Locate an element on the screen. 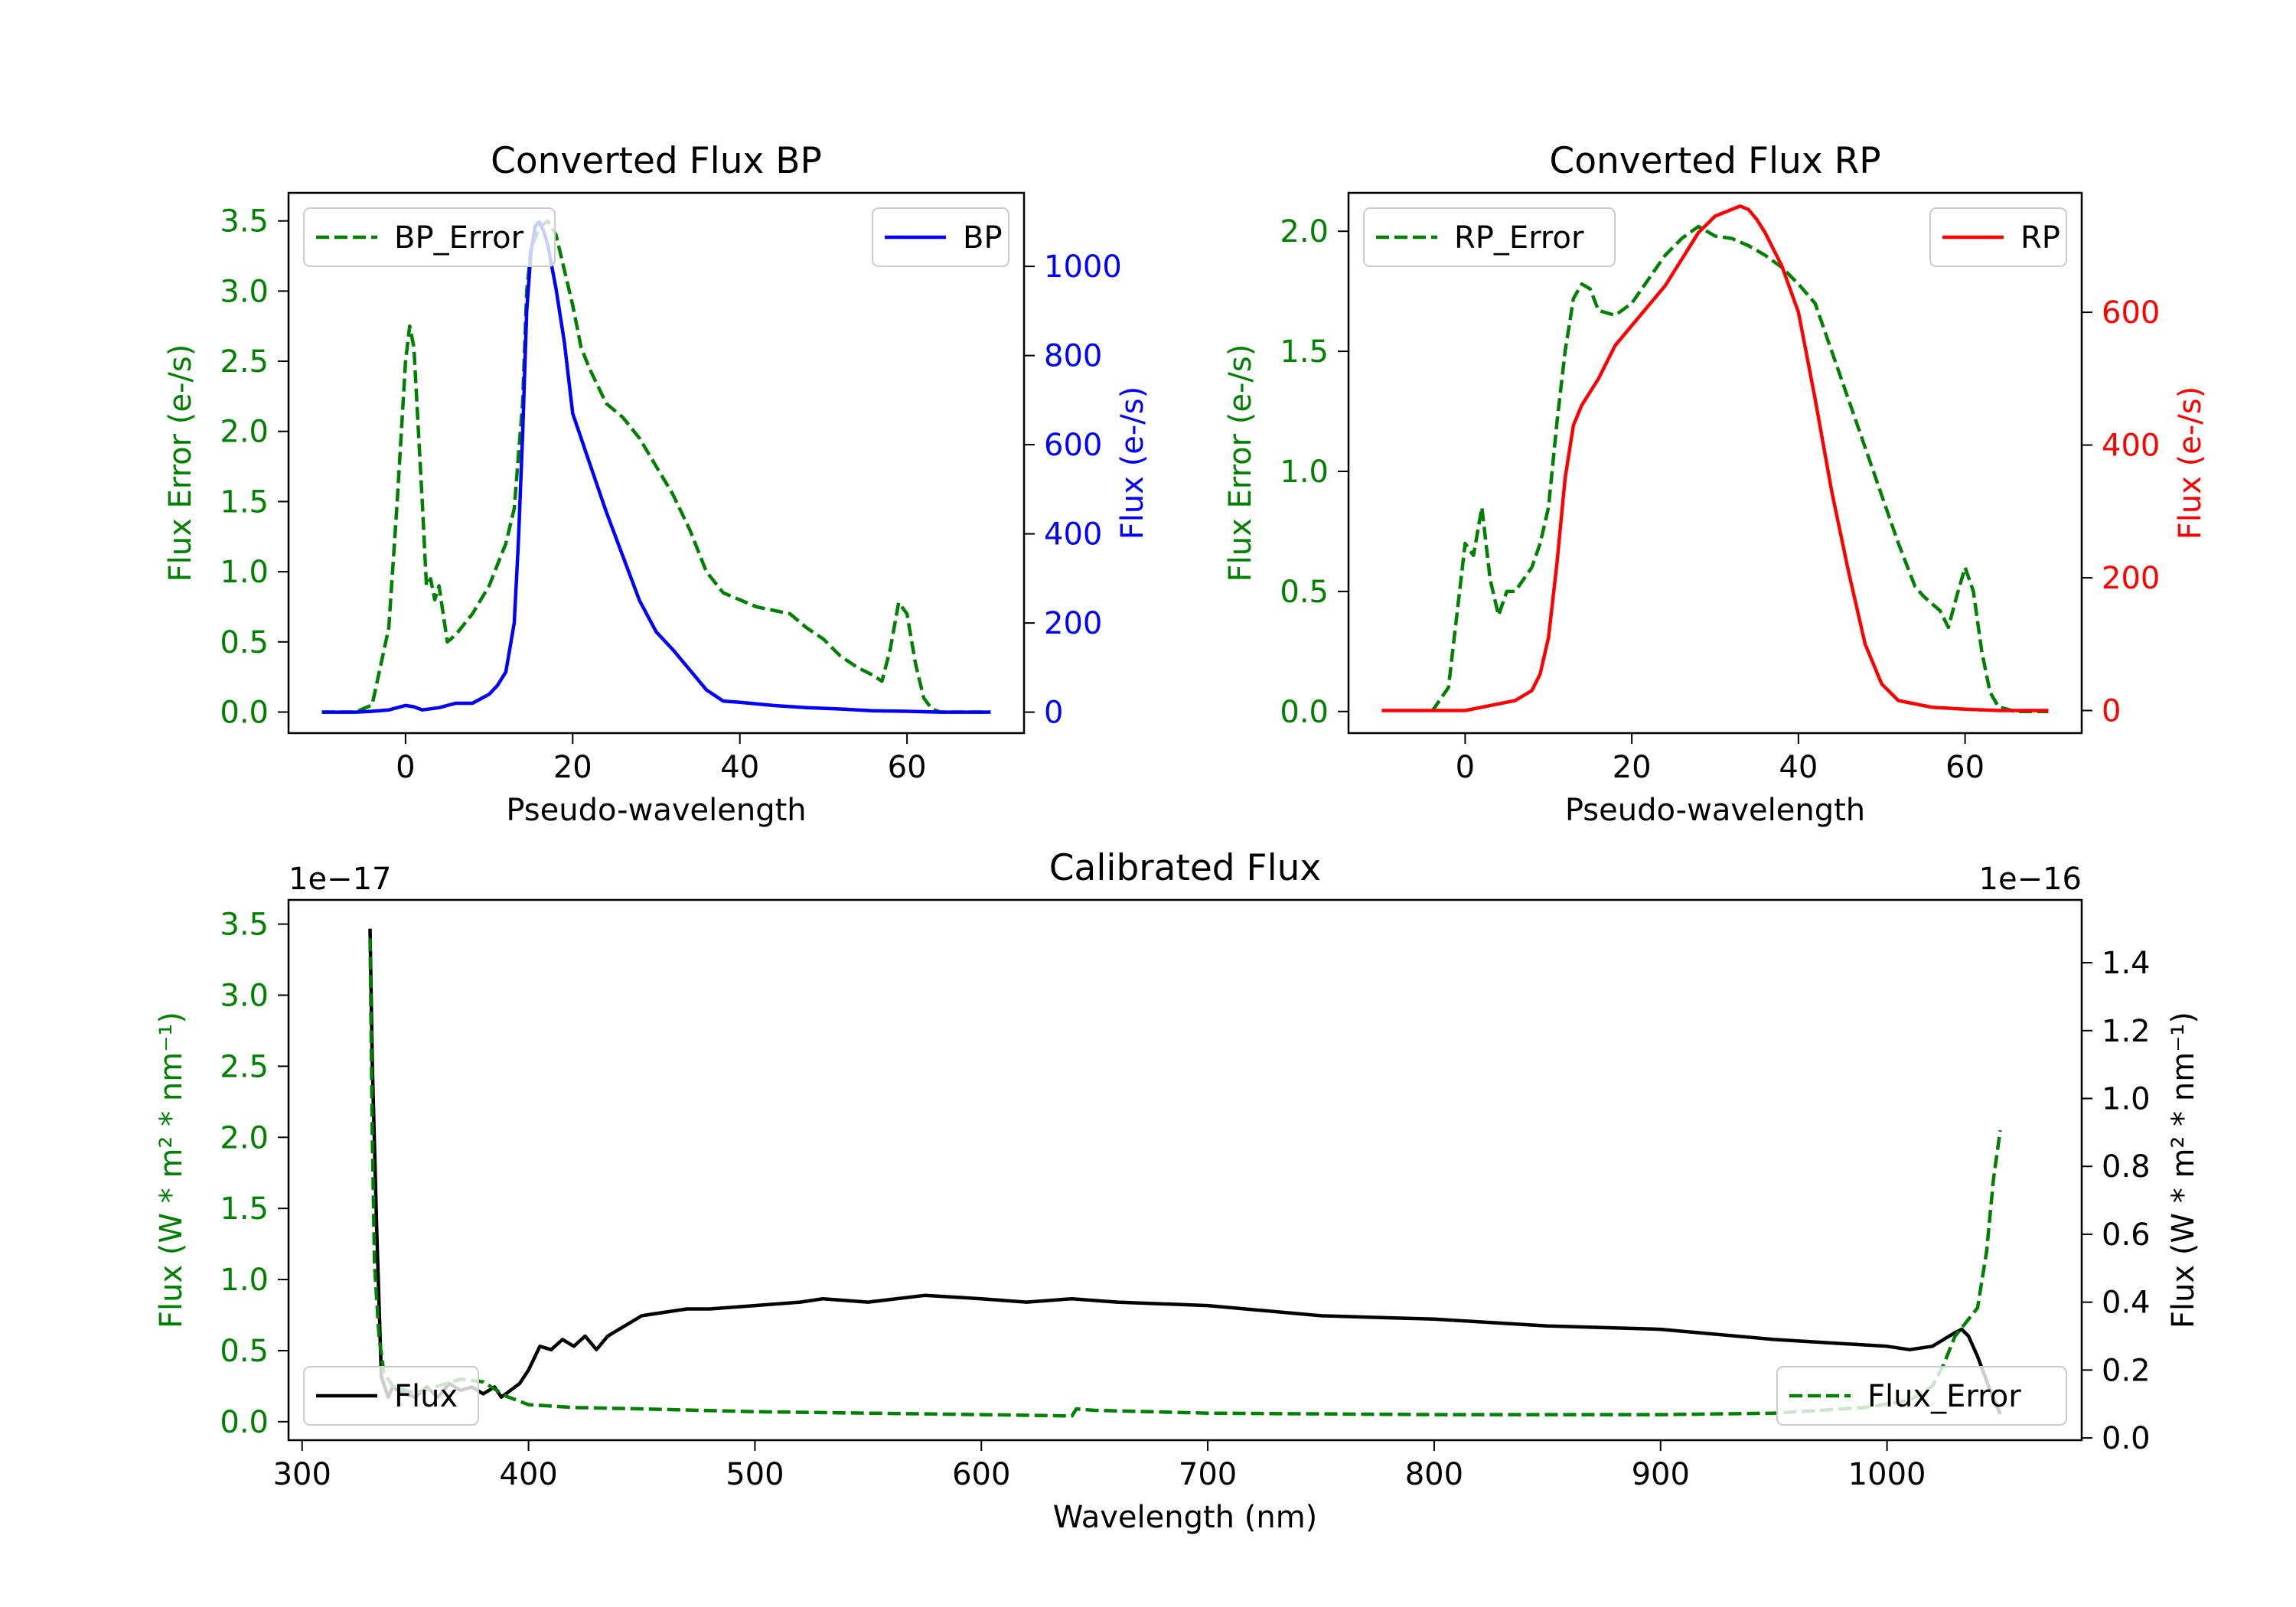  y-right-tick-label: 1000 is located at coordinates (1083, 267).